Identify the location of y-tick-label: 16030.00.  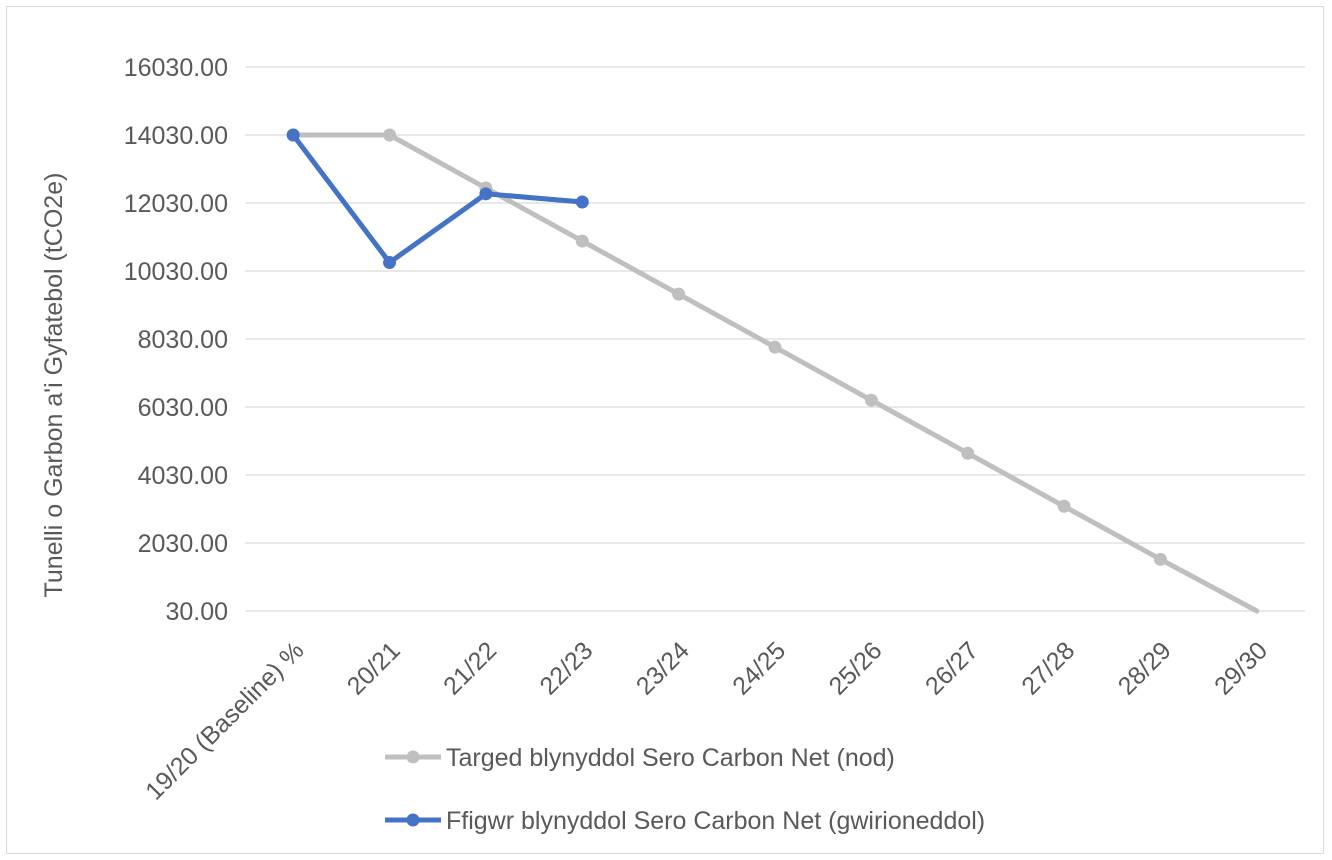
(176, 68).